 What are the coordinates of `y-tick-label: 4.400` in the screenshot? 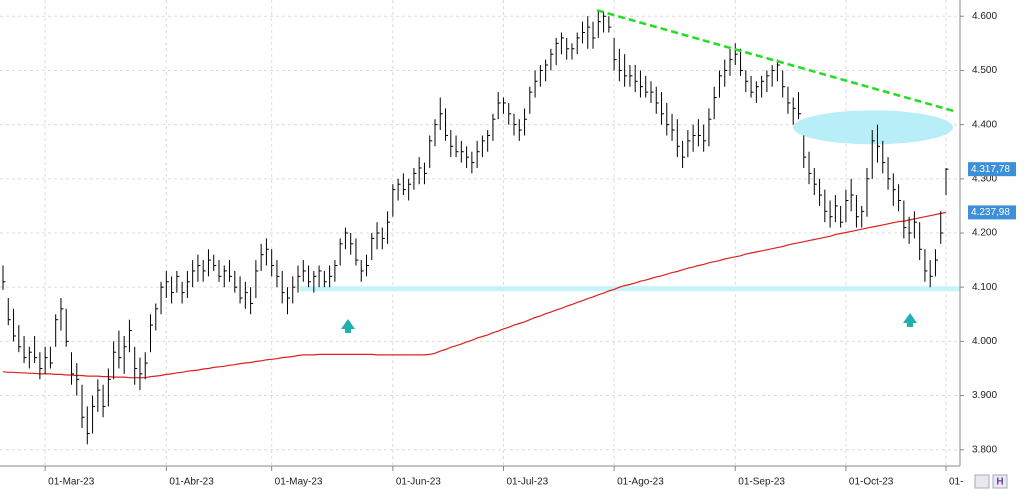 It's located at (984, 124).